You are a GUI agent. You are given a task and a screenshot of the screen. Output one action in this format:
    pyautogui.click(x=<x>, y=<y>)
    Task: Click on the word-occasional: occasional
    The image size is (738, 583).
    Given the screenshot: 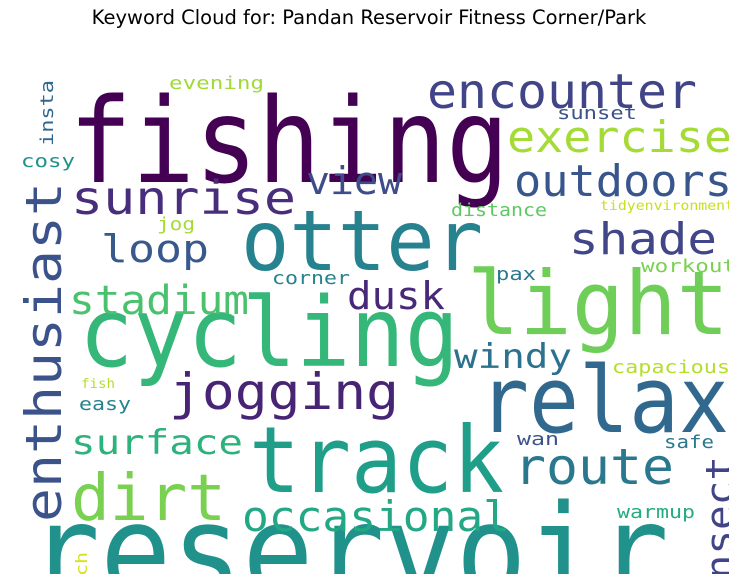 What is the action you would take?
    pyautogui.click(x=376, y=516)
    